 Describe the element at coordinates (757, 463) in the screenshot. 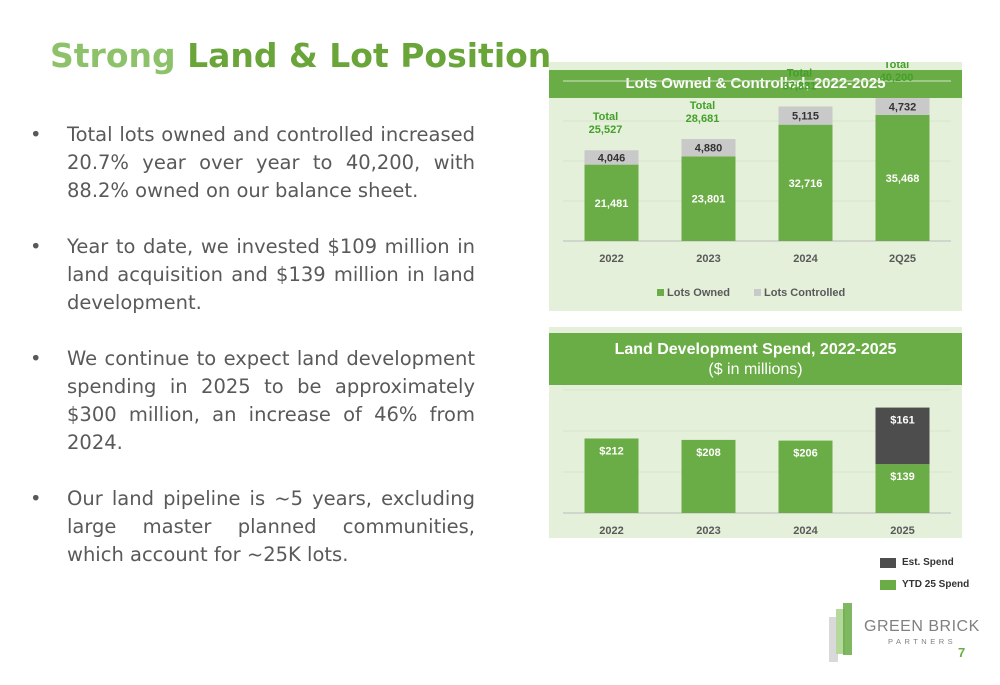

I see `spend-chart: $212 2022 $208 2023 $206 2024 $139 $161 2025` at that location.